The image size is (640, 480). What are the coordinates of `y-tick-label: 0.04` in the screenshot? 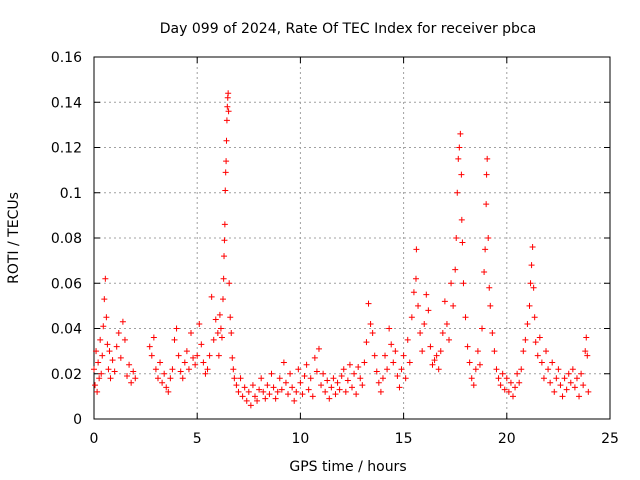 It's located at (66, 330).